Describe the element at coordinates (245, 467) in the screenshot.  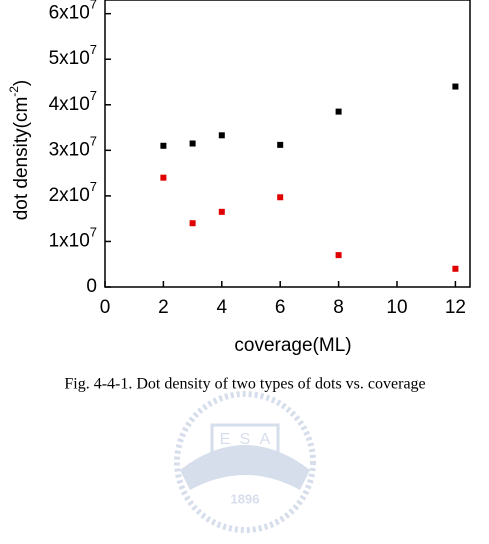
I see `watermark-shape` at that location.